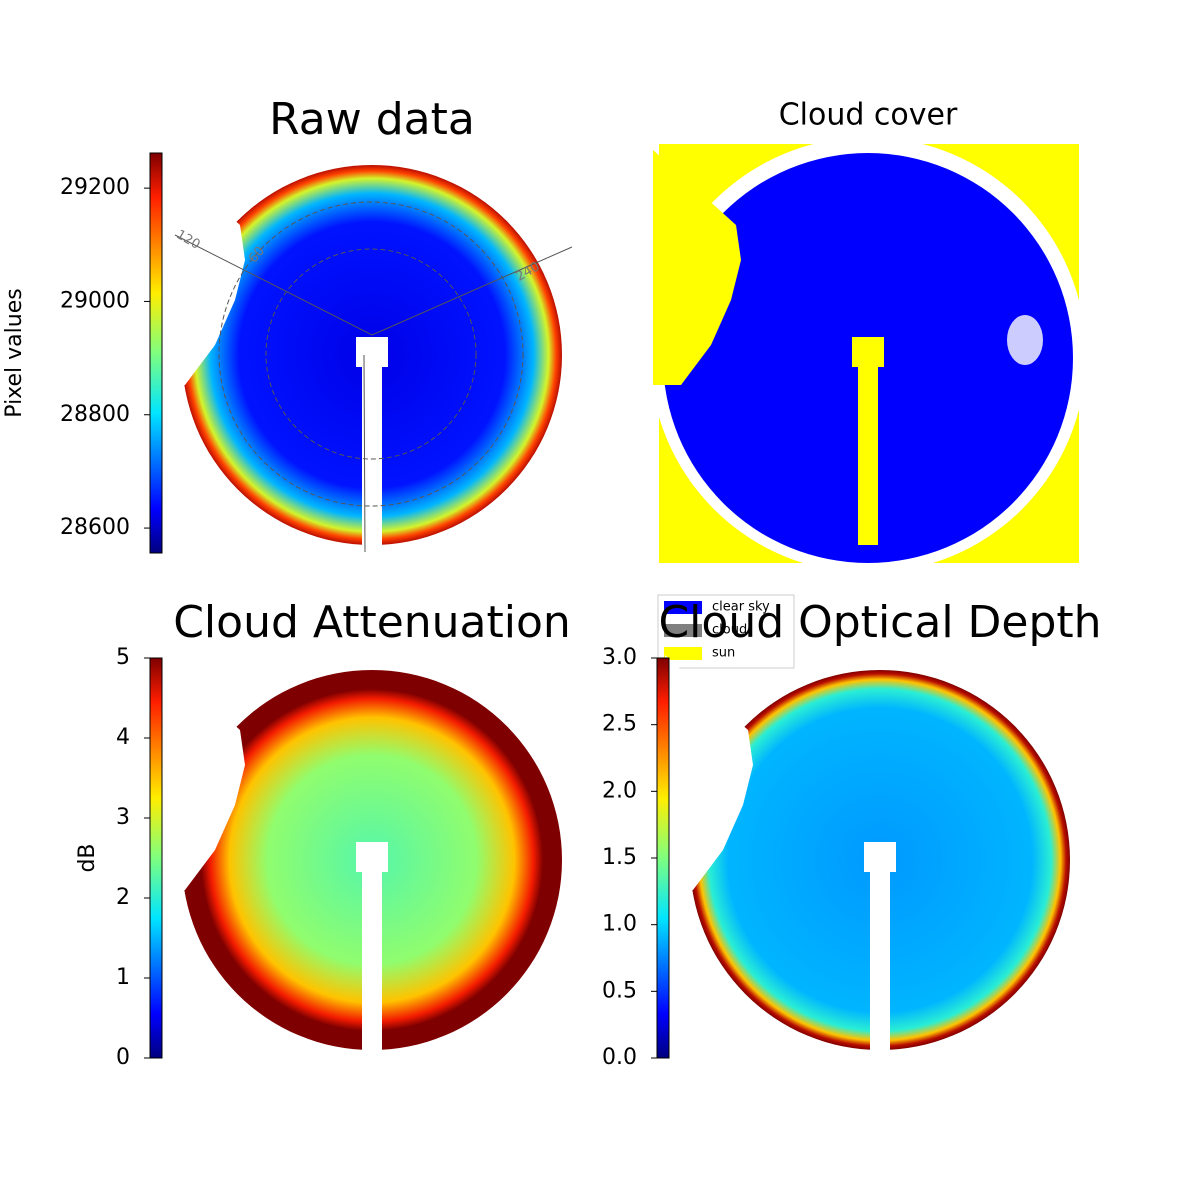 This screenshot has width=1200, height=1204. I want to click on colorbar-tick-label: 1.5, so click(619, 857).